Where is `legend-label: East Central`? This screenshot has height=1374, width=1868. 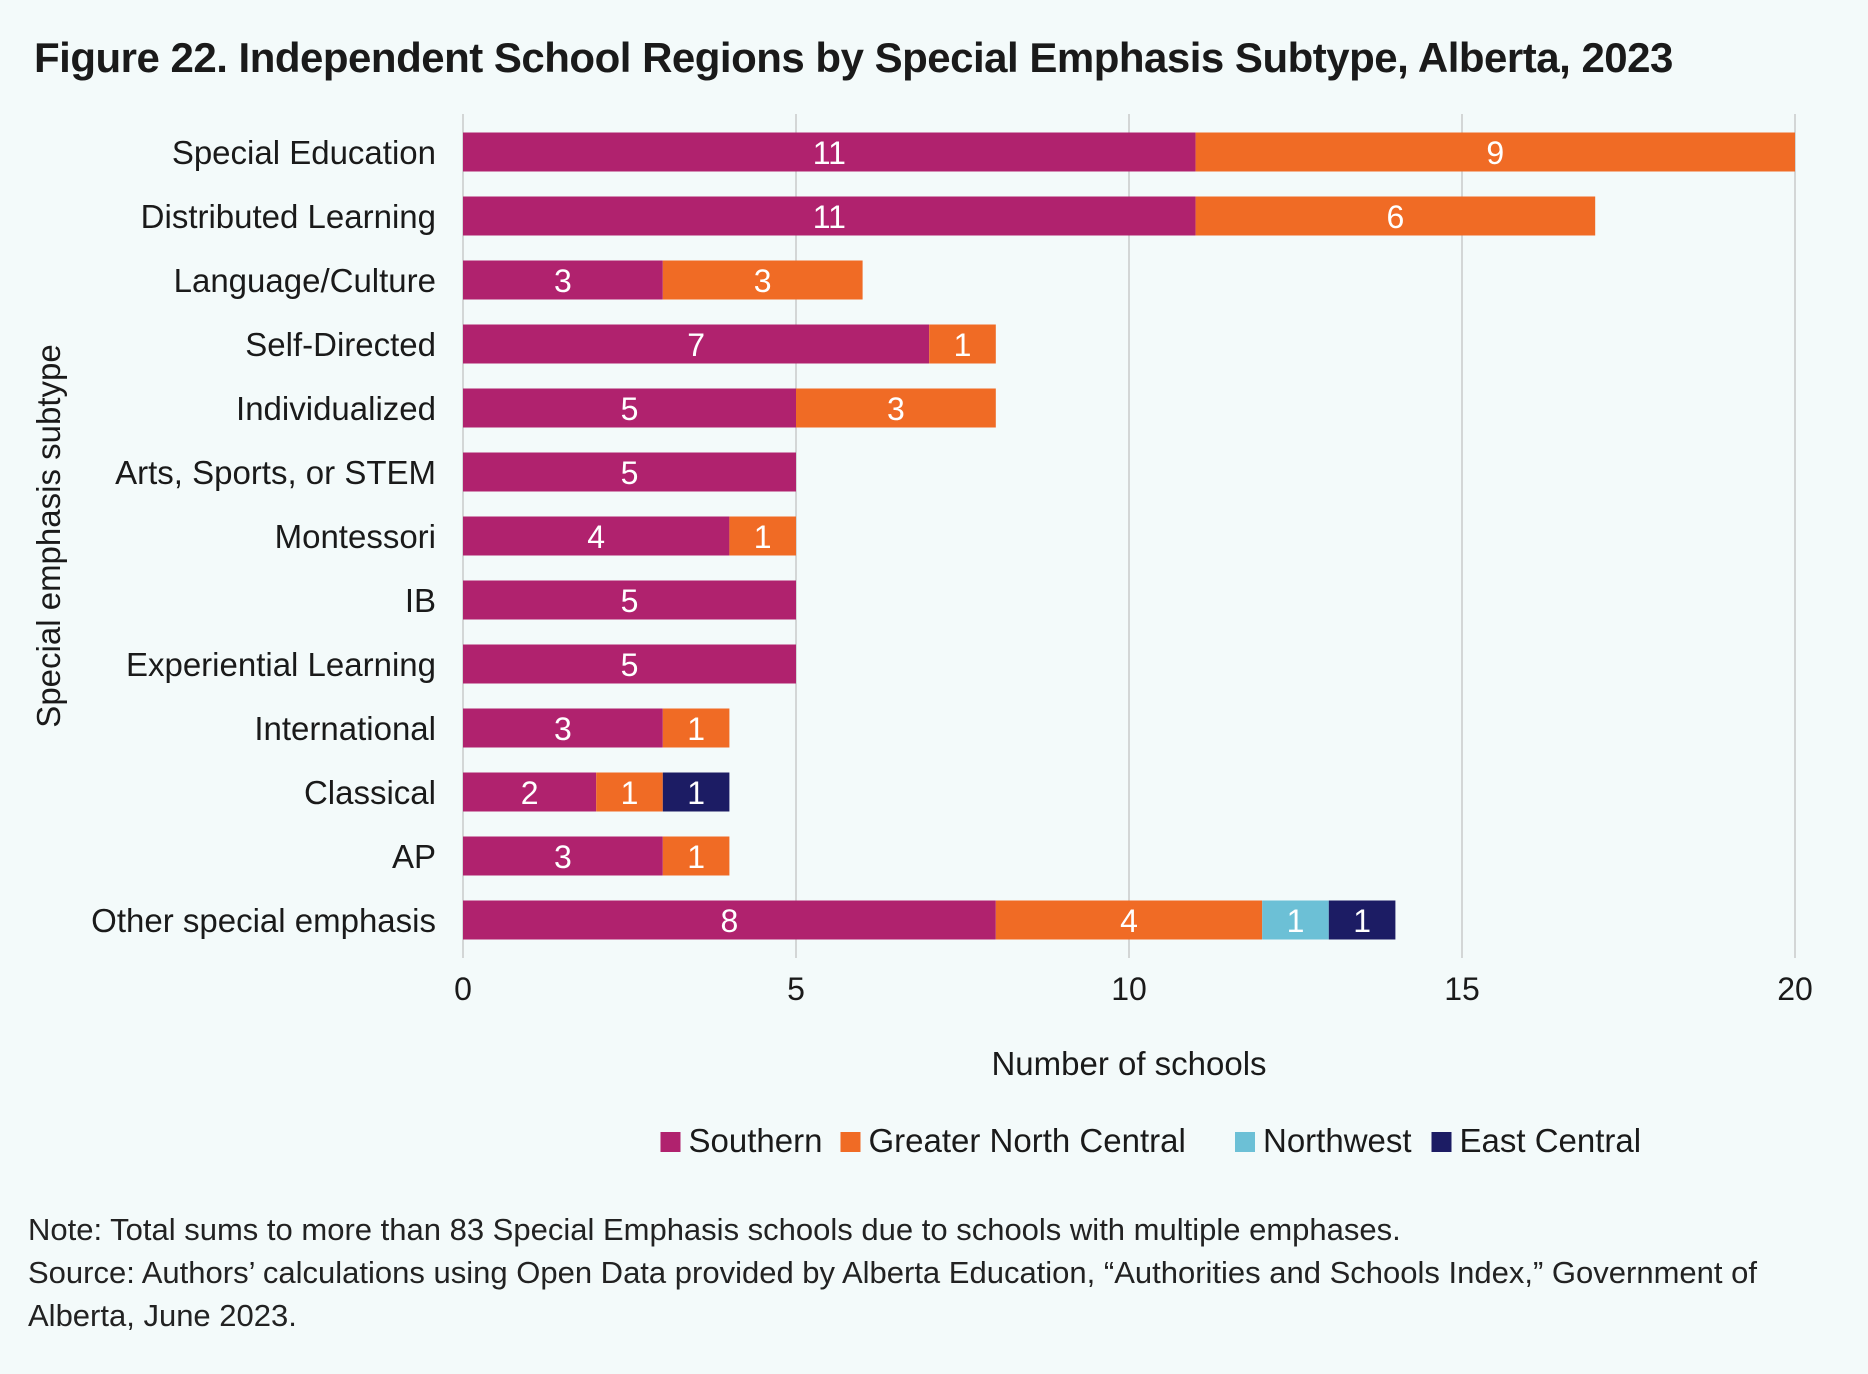
legend-label: East Central is located at coordinates (1551, 1140).